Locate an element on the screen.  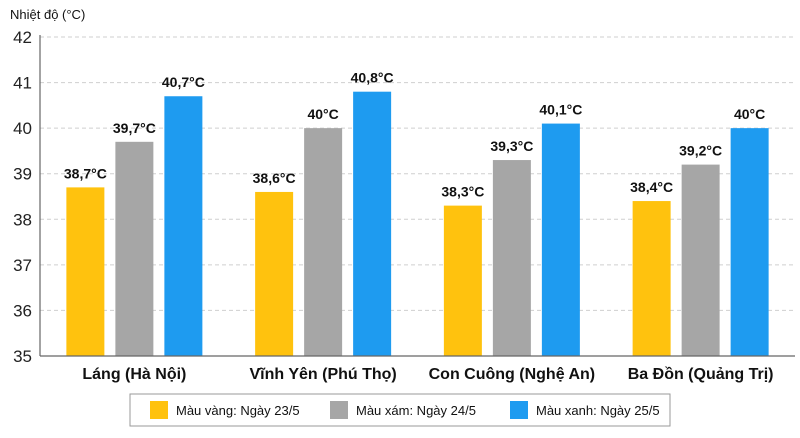
legend-entry: Màu xanh: Ngày 25/5 is located at coordinates (598, 410).